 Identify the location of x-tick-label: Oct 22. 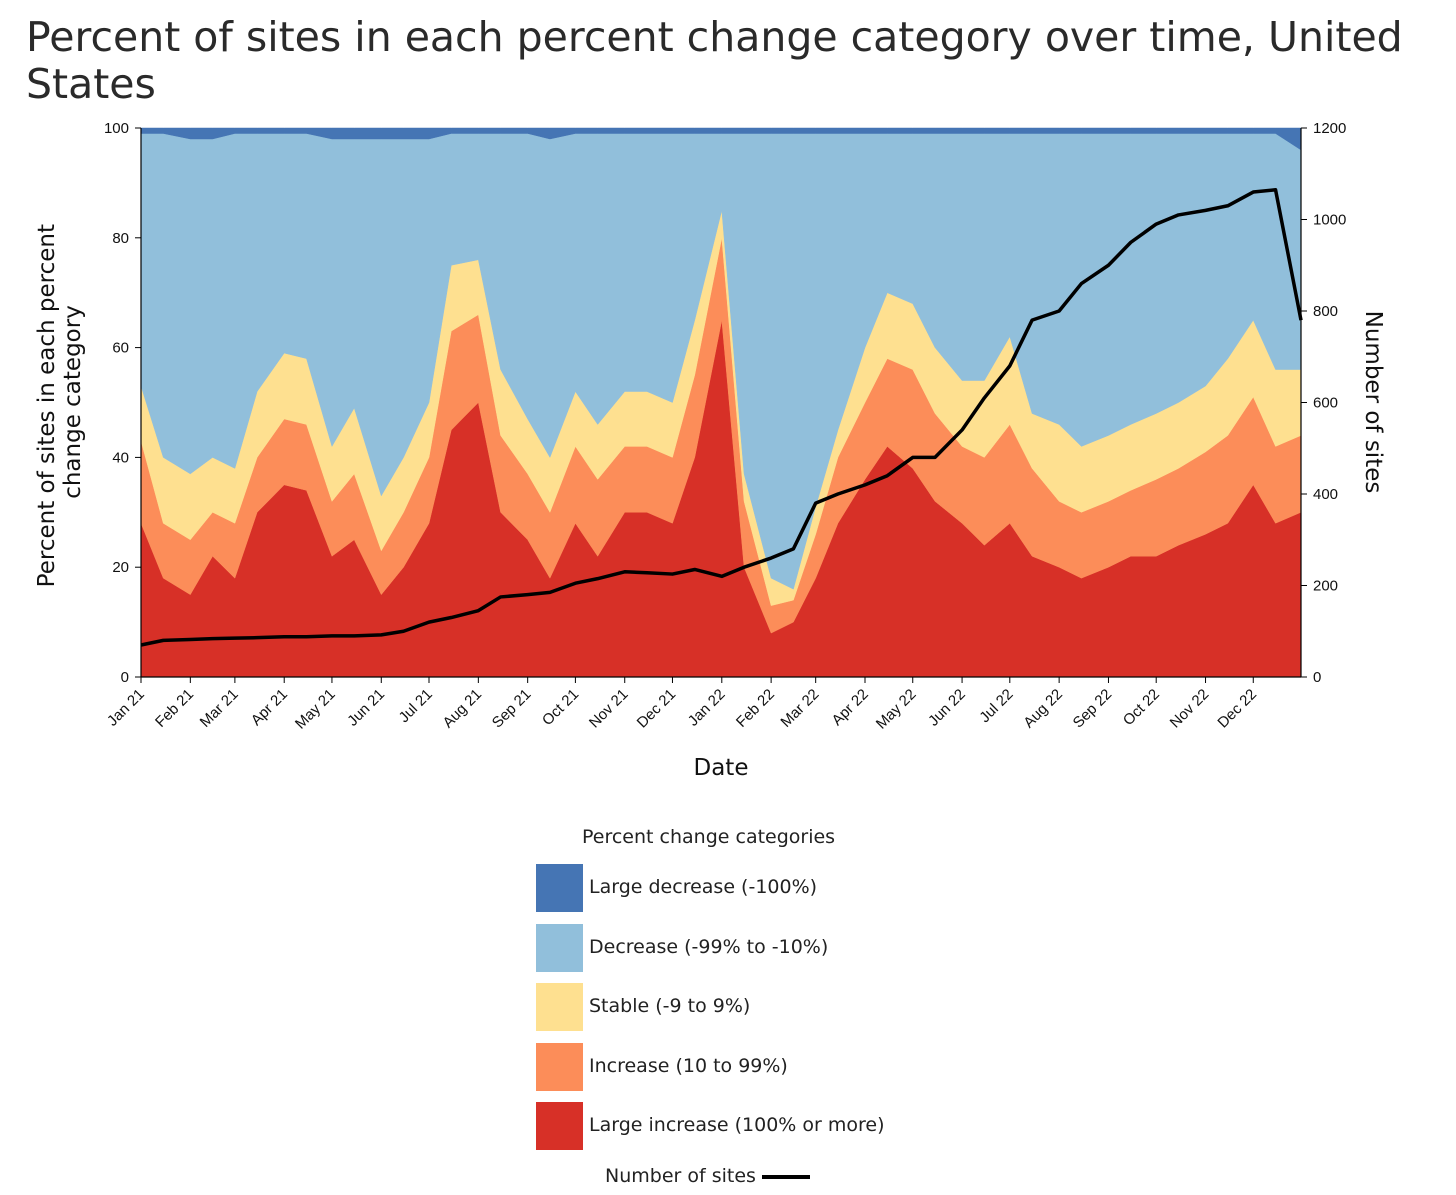
(1141, 707).